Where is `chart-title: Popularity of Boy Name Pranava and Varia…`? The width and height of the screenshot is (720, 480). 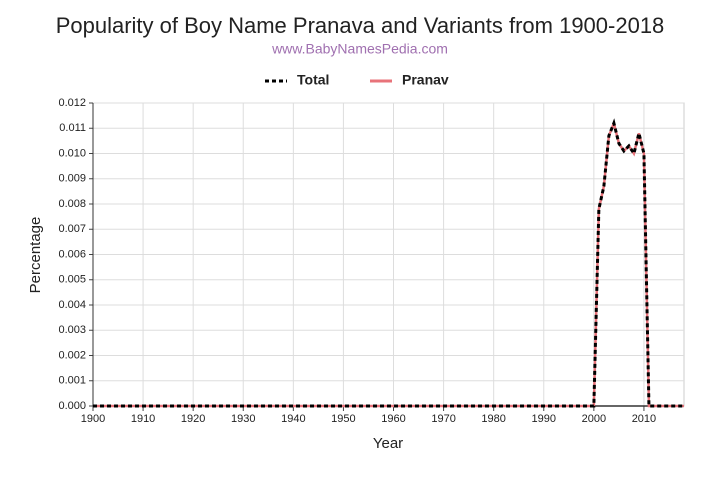
chart-title: Popularity of Boy Name Pranava and Varia… is located at coordinates (360, 25).